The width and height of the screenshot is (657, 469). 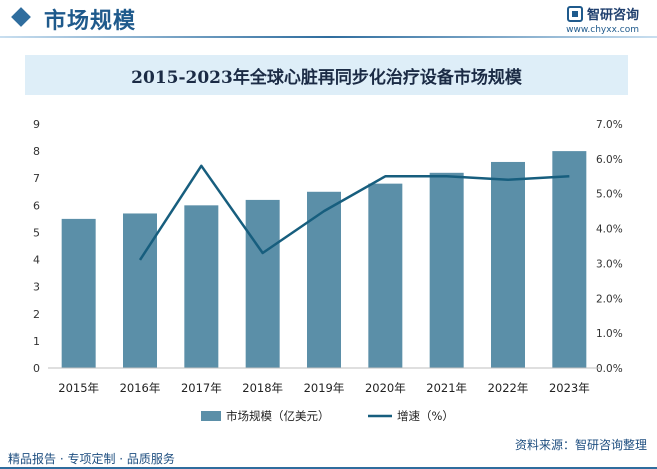 What do you see at coordinates (36, 232) in the screenshot?
I see `left-axis-tick-label: 5` at bounding box center [36, 232].